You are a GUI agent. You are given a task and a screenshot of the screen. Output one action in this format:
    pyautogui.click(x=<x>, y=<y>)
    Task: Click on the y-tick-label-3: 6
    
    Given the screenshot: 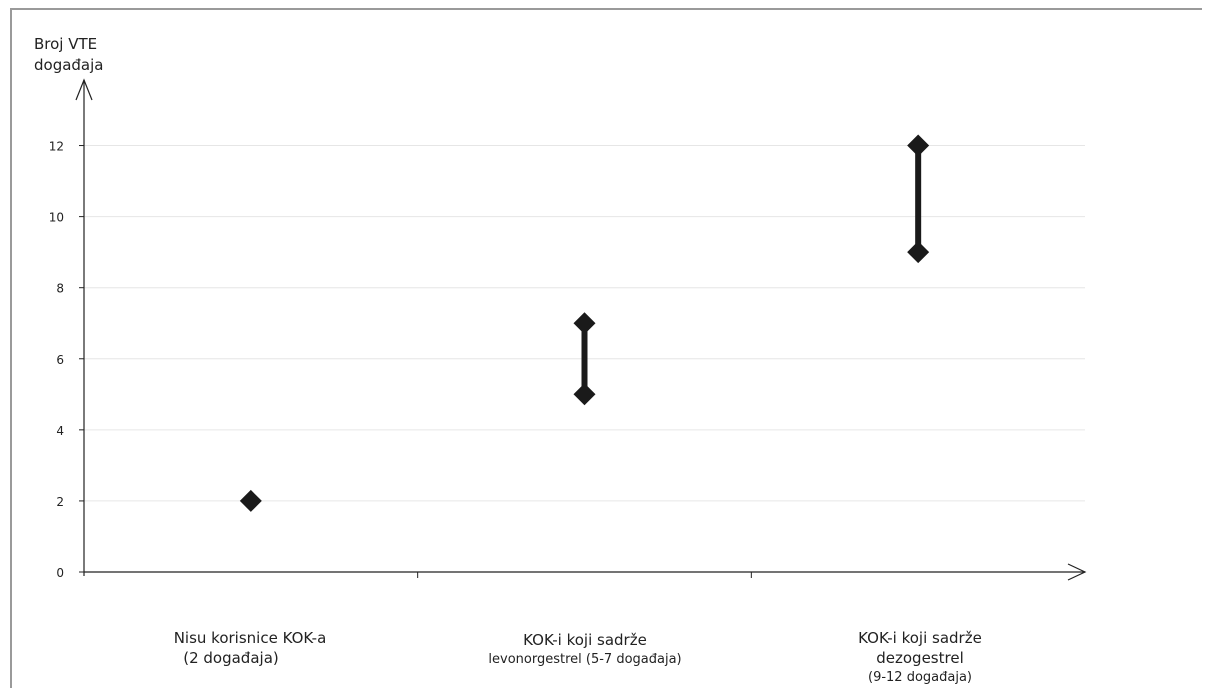 What is the action you would take?
    pyautogui.click(x=60, y=360)
    